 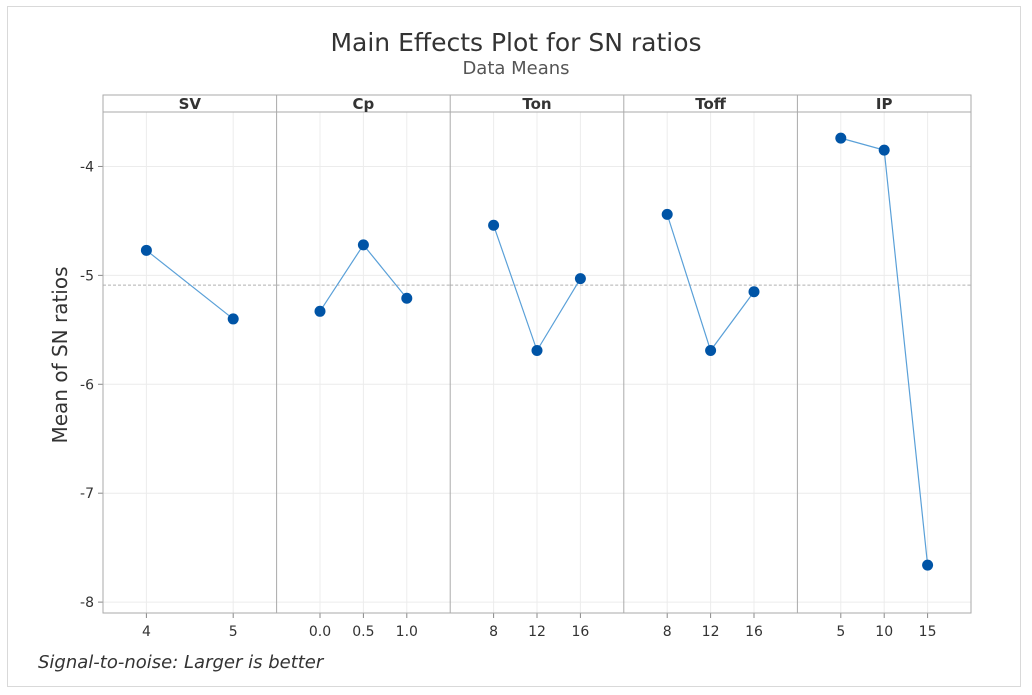 What do you see at coordinates (884, 351) in the screenshot?
I see `panel-ip` at bounding box center [884, 351].